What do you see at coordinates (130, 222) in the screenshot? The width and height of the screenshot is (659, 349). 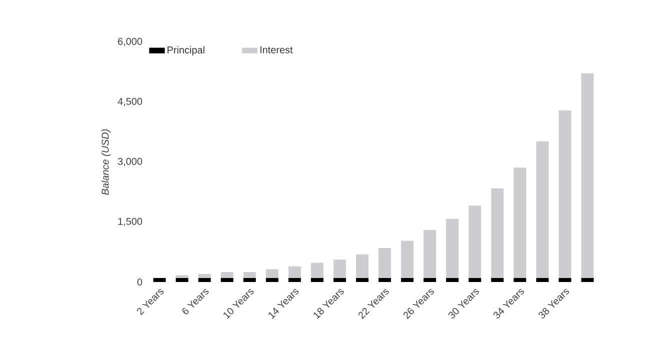 I see `y-tick-label: 1,500` at bounding box center [130, 222].